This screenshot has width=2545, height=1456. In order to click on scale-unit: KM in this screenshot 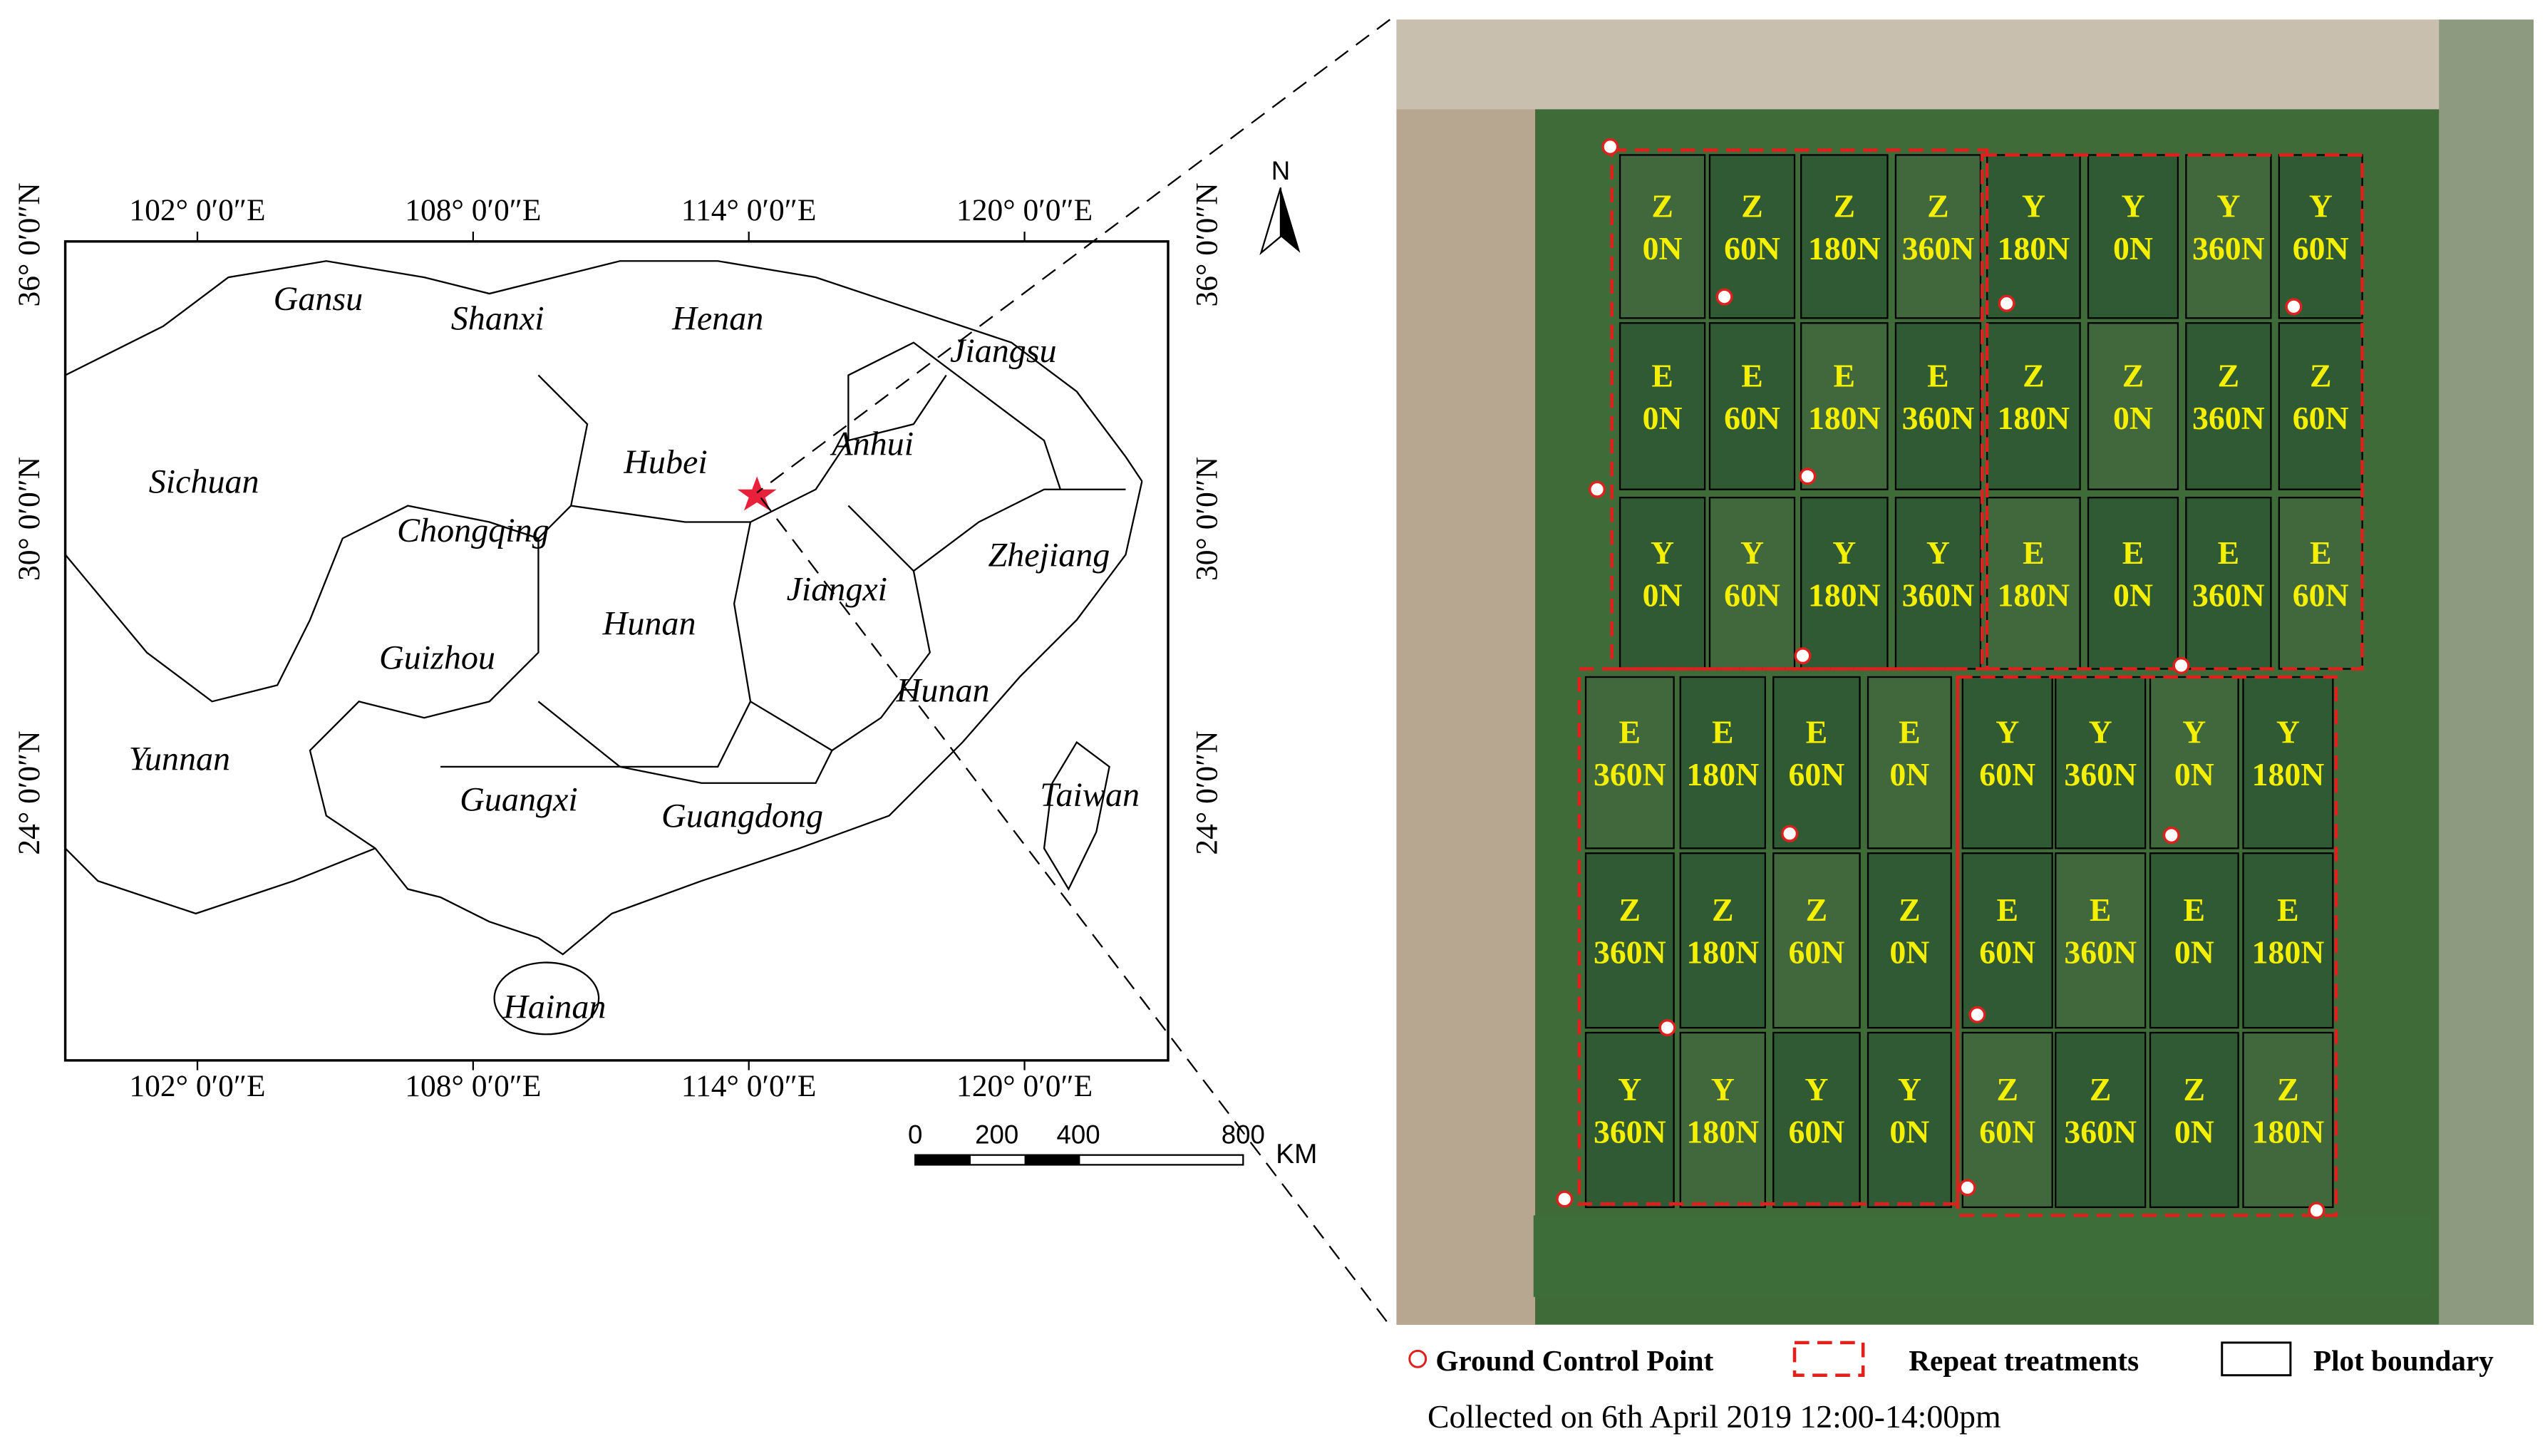, I will do `click(1297, 1154)`.